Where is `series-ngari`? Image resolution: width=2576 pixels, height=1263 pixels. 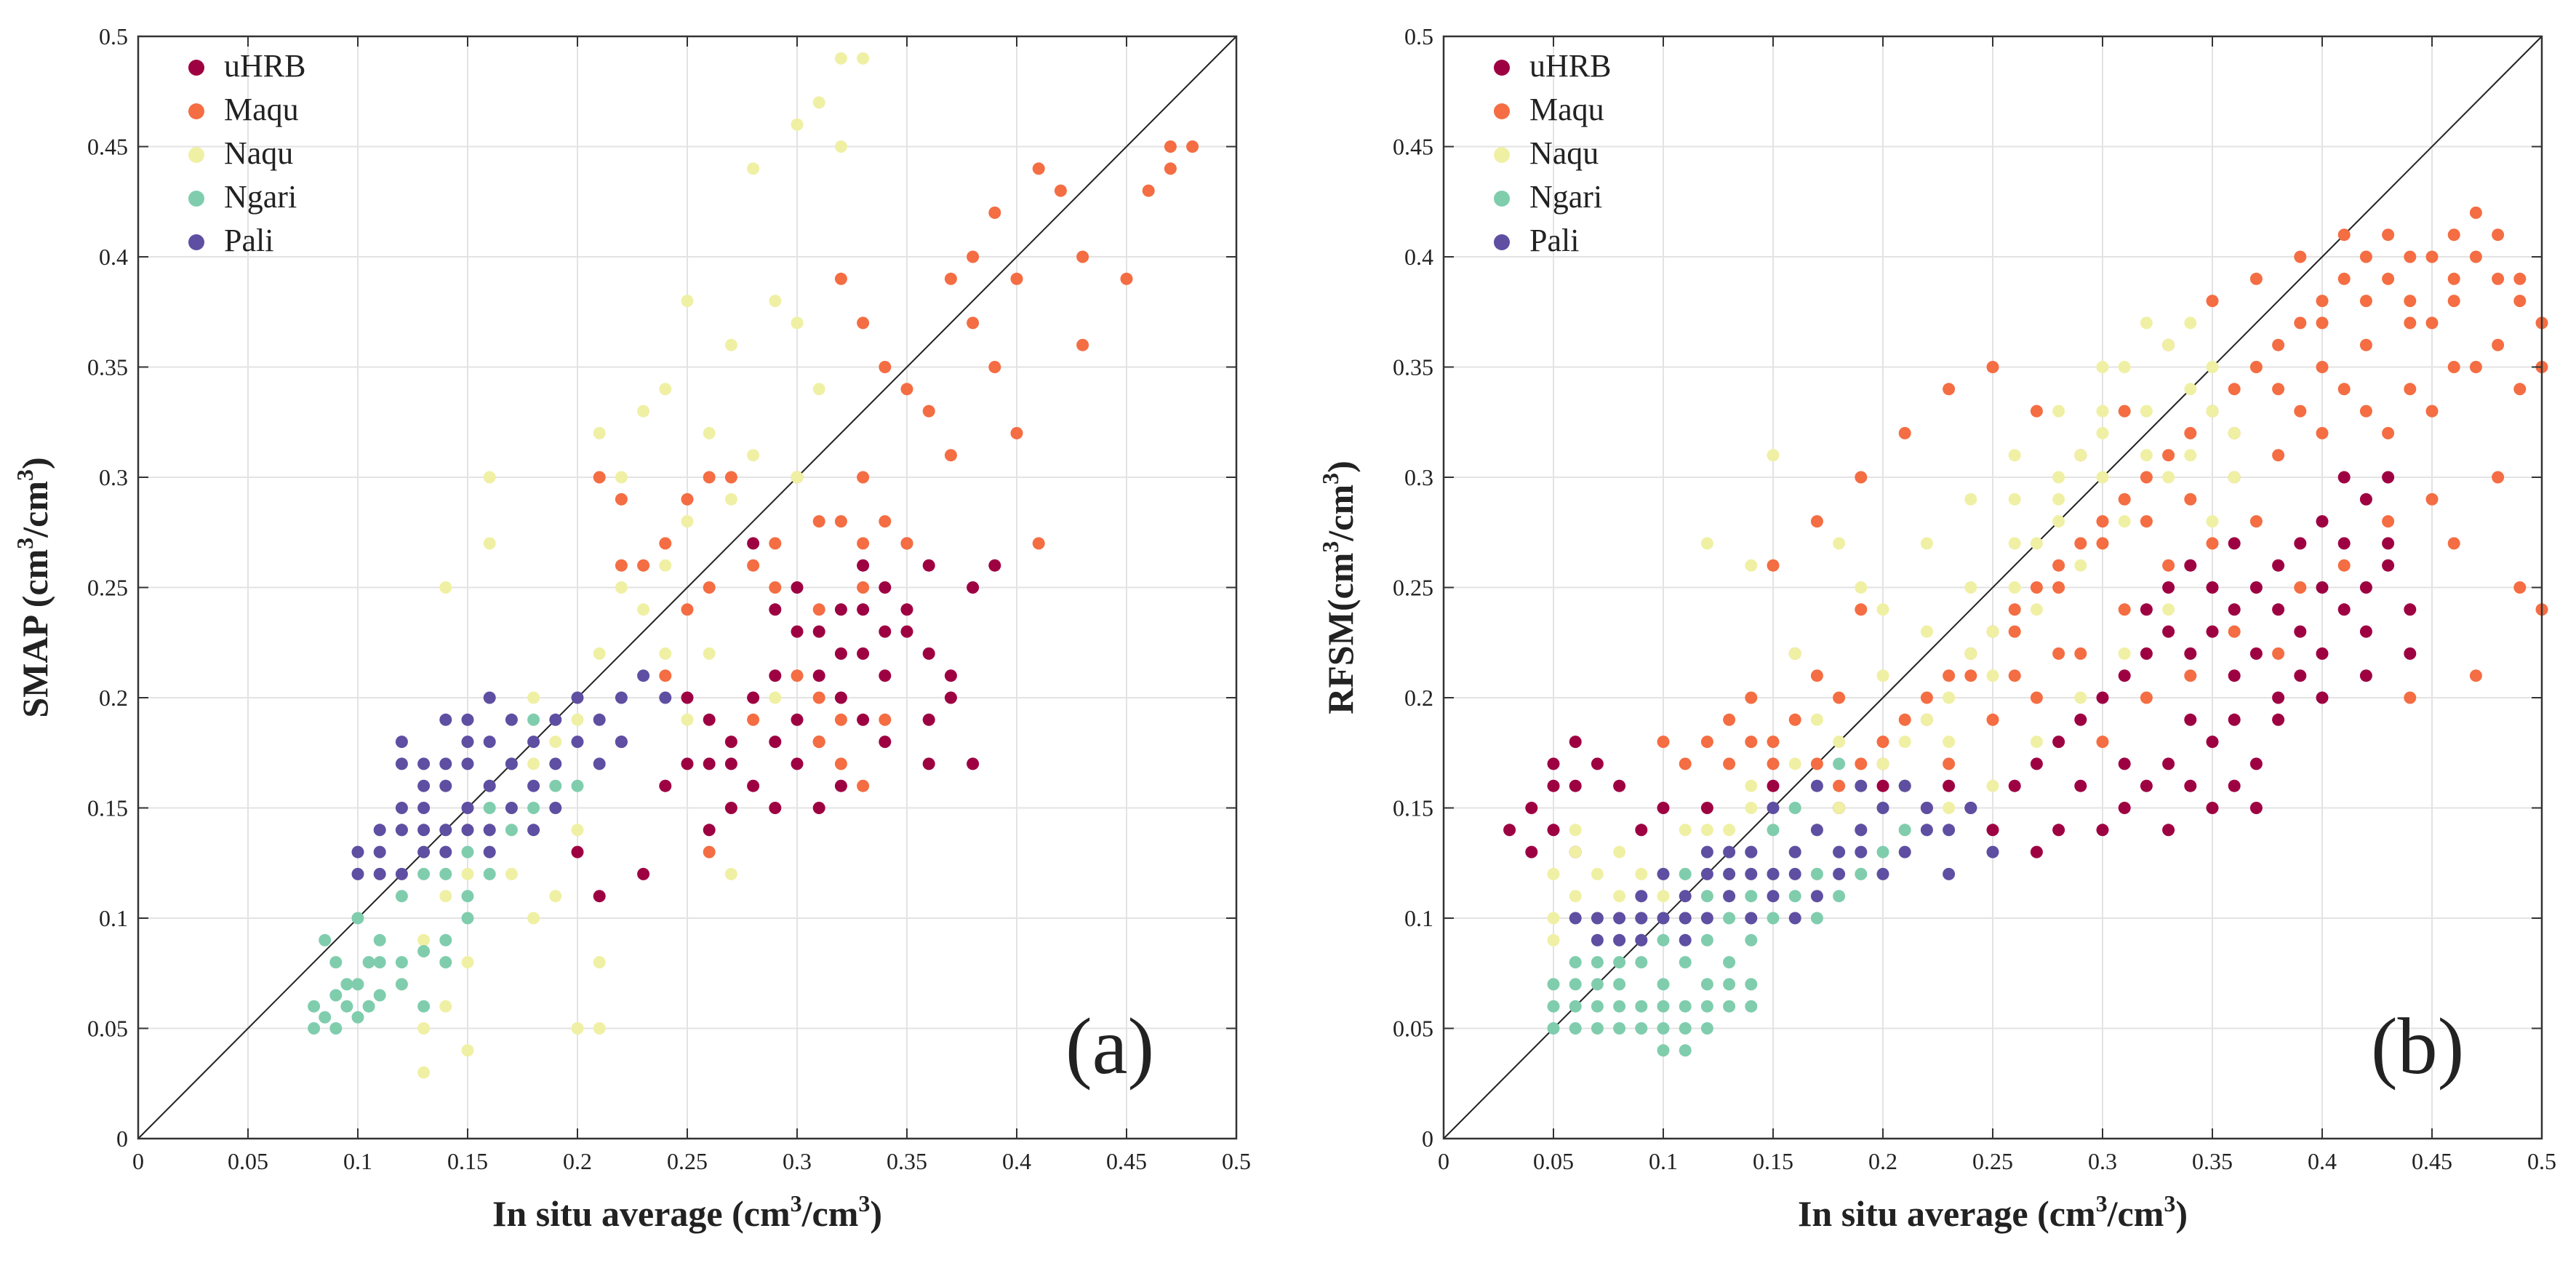 series-ngari is located at coordinates (446, 874).